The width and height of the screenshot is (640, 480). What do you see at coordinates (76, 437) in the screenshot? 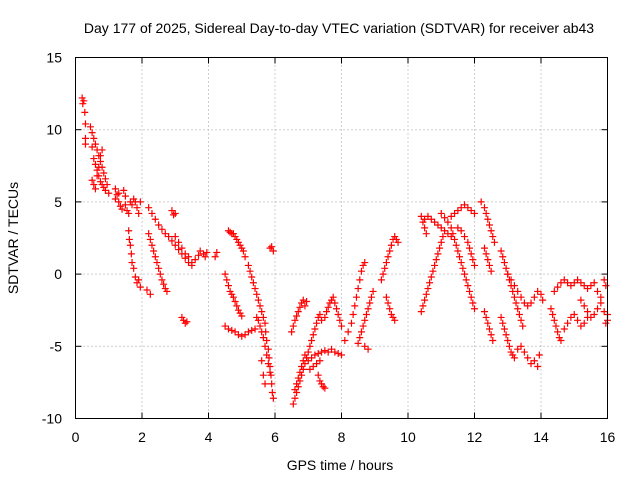
I see `x-tick-label: 0` at bounding box center [76, 437].